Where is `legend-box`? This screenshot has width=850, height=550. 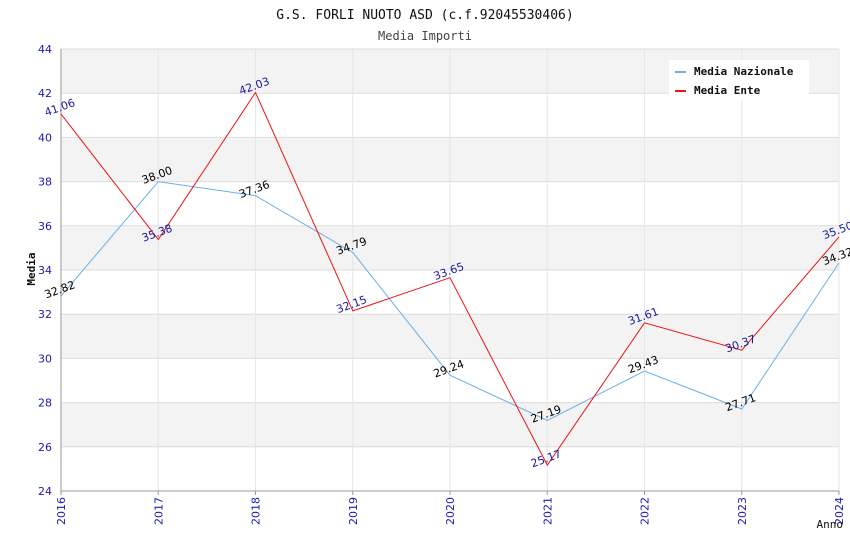
legend-box is located at coordinates (739, 80).